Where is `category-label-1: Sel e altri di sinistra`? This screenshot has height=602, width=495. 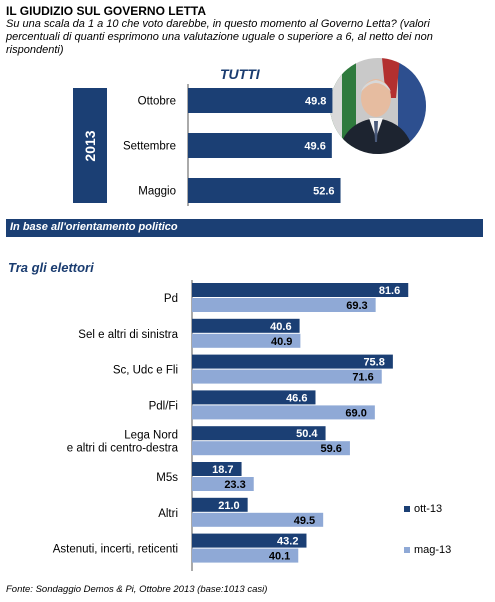 category-label-1: Sel e altri di sinistra is located at coordinates (128, 335).